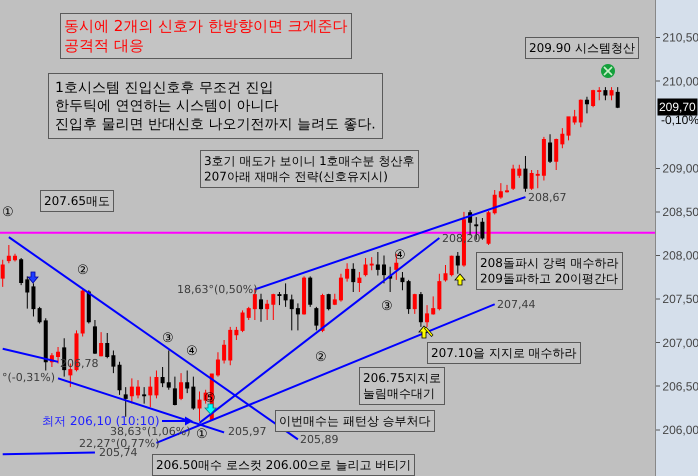 This screenshot has width=698, height=476. Describe the element at coordinates (206, 35) in the screenshot. I see `annotation: 동시에 2개의 신호가 한방향이면 크게준다 공격적 대응` at that location.